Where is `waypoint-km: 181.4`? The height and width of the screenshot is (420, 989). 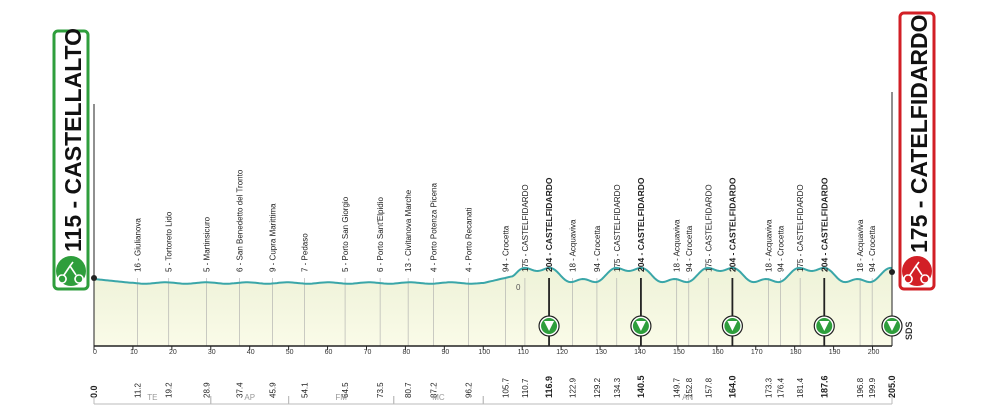 waypoint-km: 181.4 is located at coordinates (800, 387).